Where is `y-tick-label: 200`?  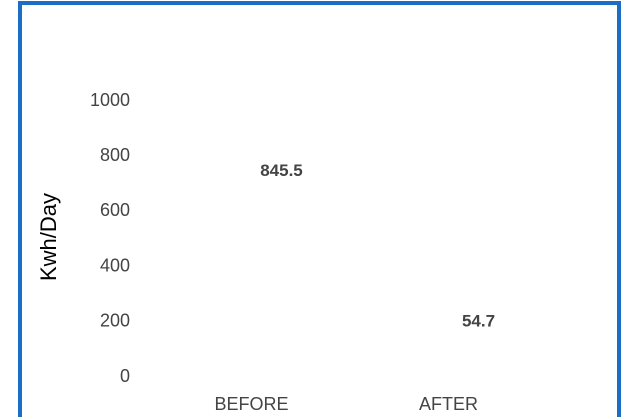
y-tick-label: 200 is located at coordinates (115, 321).